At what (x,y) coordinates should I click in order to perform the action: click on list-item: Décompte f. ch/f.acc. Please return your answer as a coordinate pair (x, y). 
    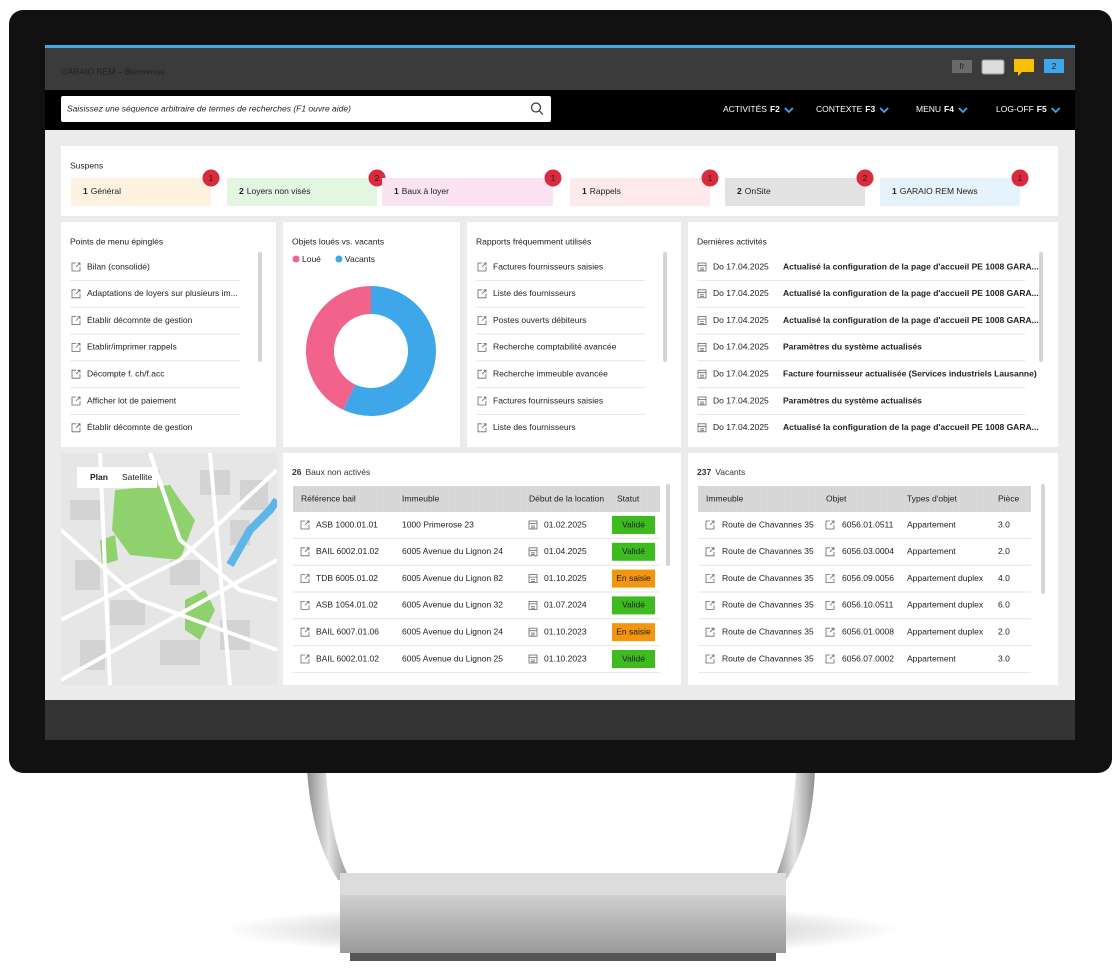
    Looking at the image, I should click on (126, 373).